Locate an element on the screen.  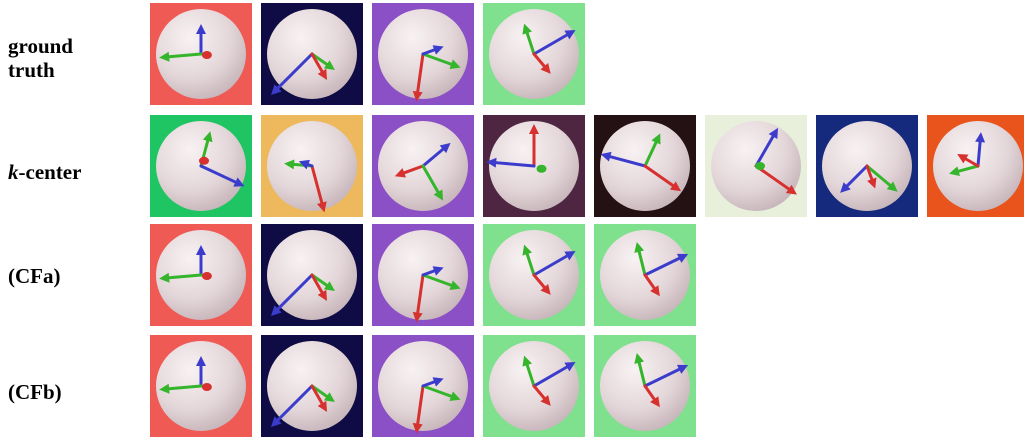
row-label-ground-truth: ground truth is located at coordinates (75, 58).